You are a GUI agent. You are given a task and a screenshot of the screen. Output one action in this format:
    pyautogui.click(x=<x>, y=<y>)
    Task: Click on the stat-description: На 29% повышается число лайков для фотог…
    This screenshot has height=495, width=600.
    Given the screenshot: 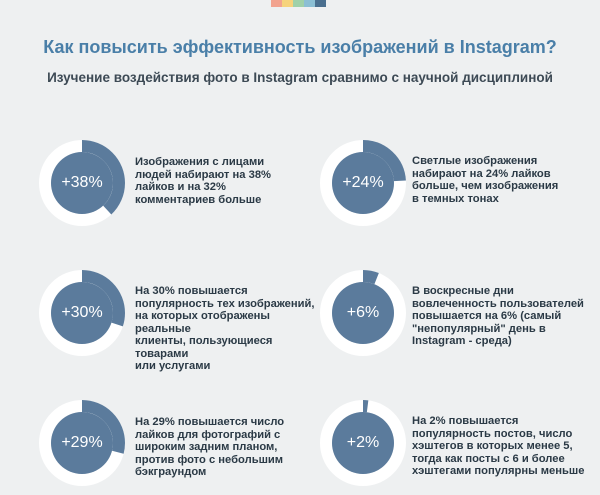 What is the action you would take?
    pyautogui.click(x=210, y=447)
    